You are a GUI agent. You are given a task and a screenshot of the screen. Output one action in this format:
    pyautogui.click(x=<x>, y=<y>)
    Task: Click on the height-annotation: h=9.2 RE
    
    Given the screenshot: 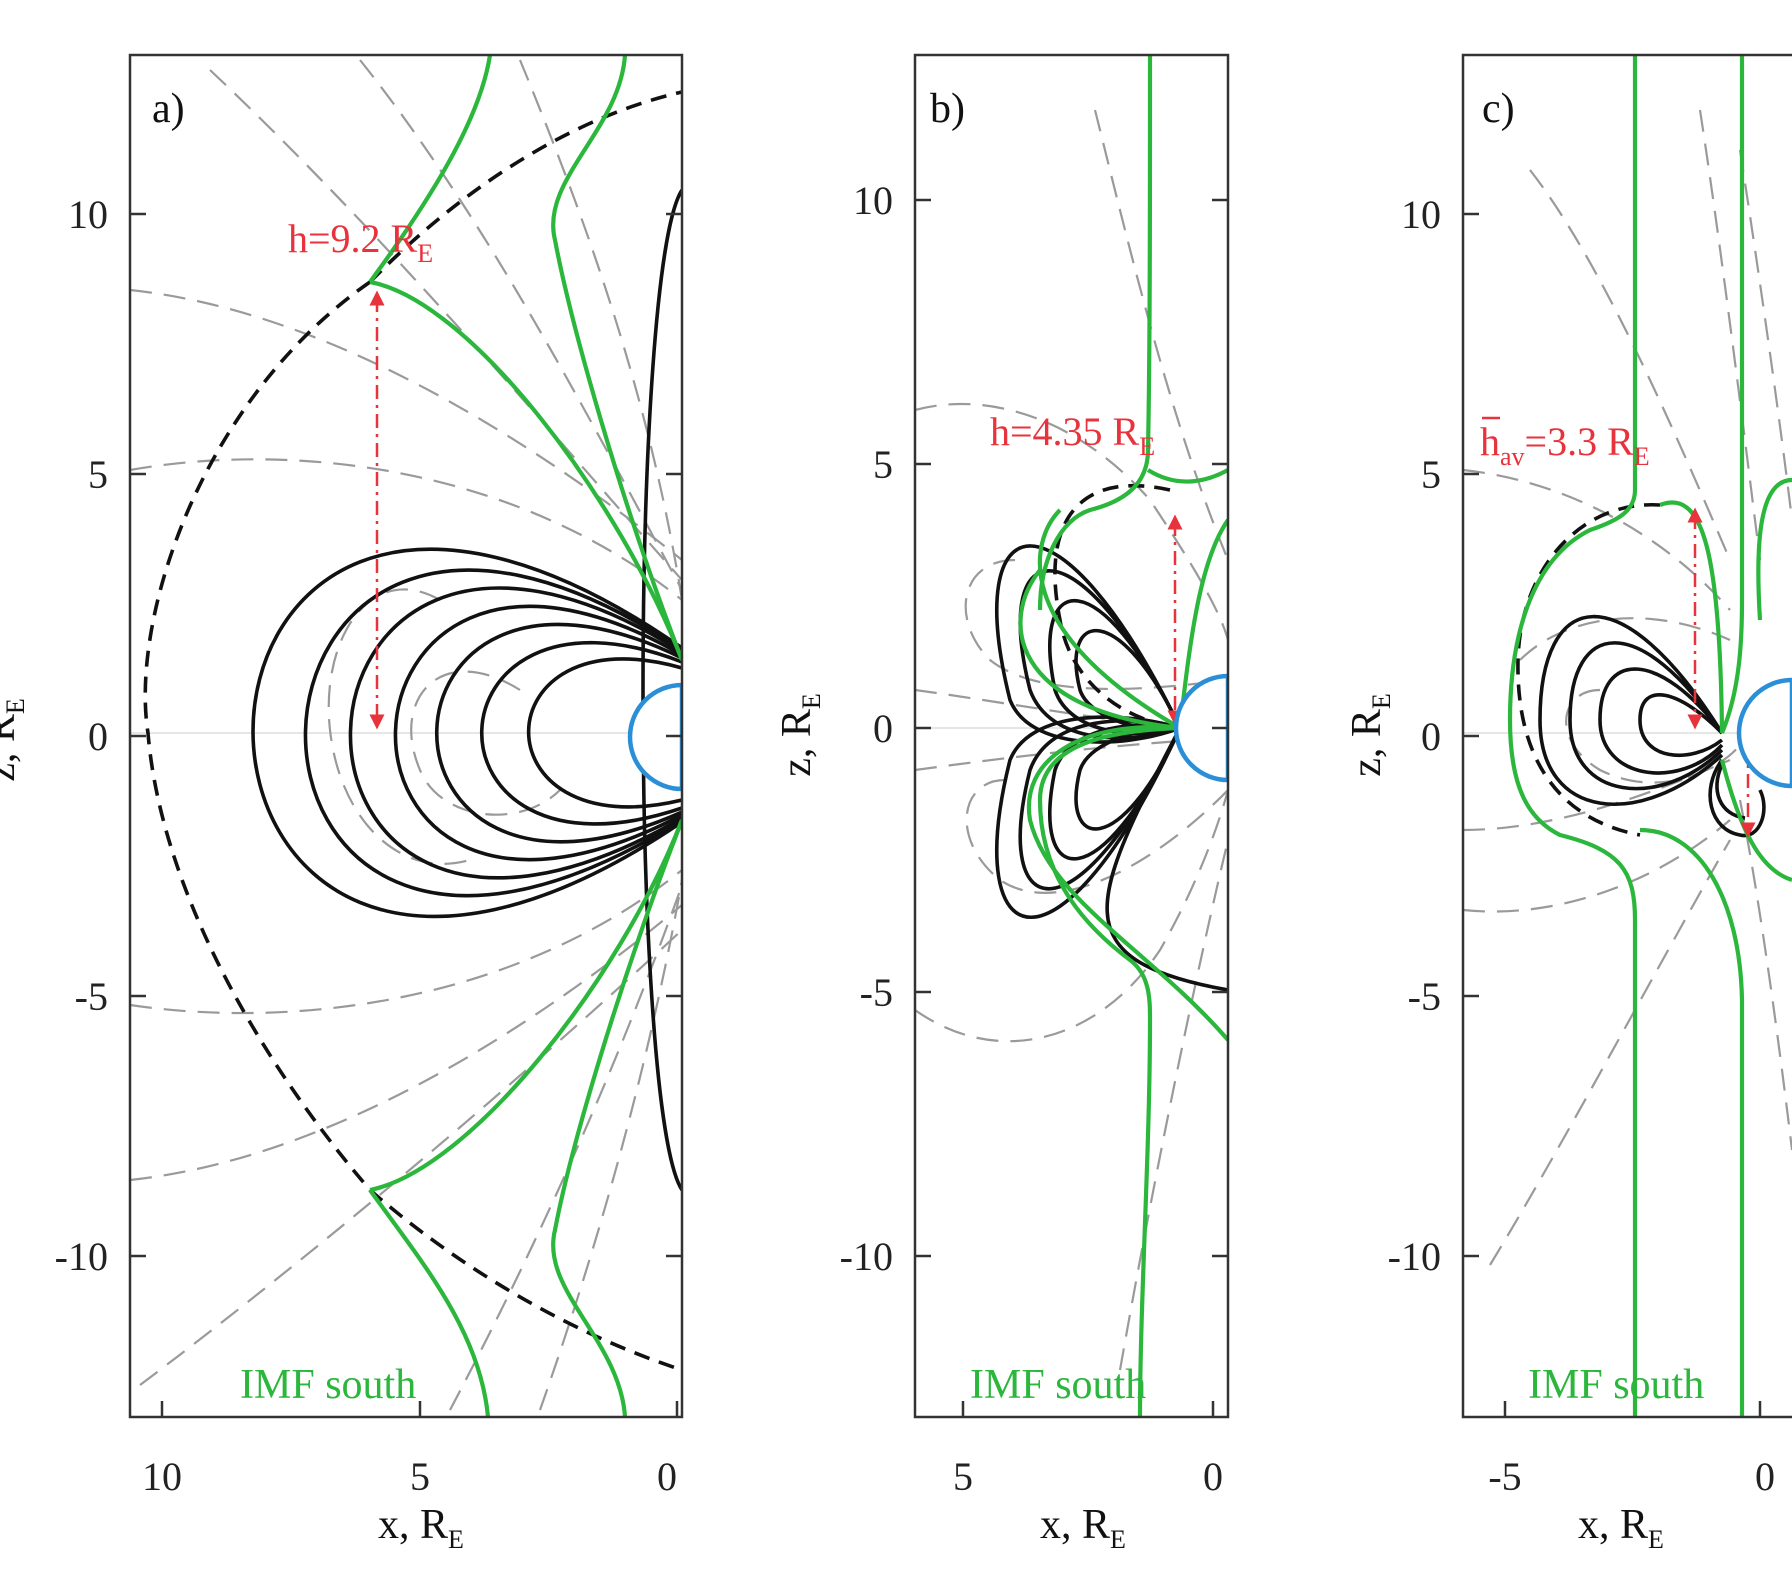 What is the action you would take?
    pyautogui.click(x=360, y=242)
    